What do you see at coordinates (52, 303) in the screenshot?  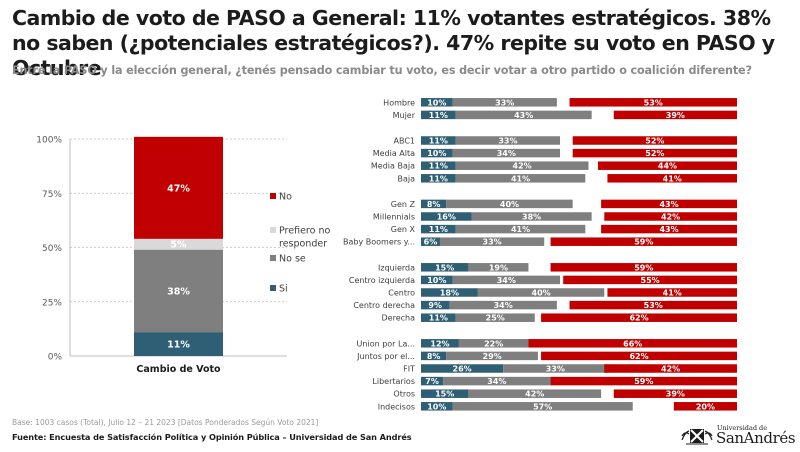 I see `y-tick-label: 25%` at bounding box center [52, 303].